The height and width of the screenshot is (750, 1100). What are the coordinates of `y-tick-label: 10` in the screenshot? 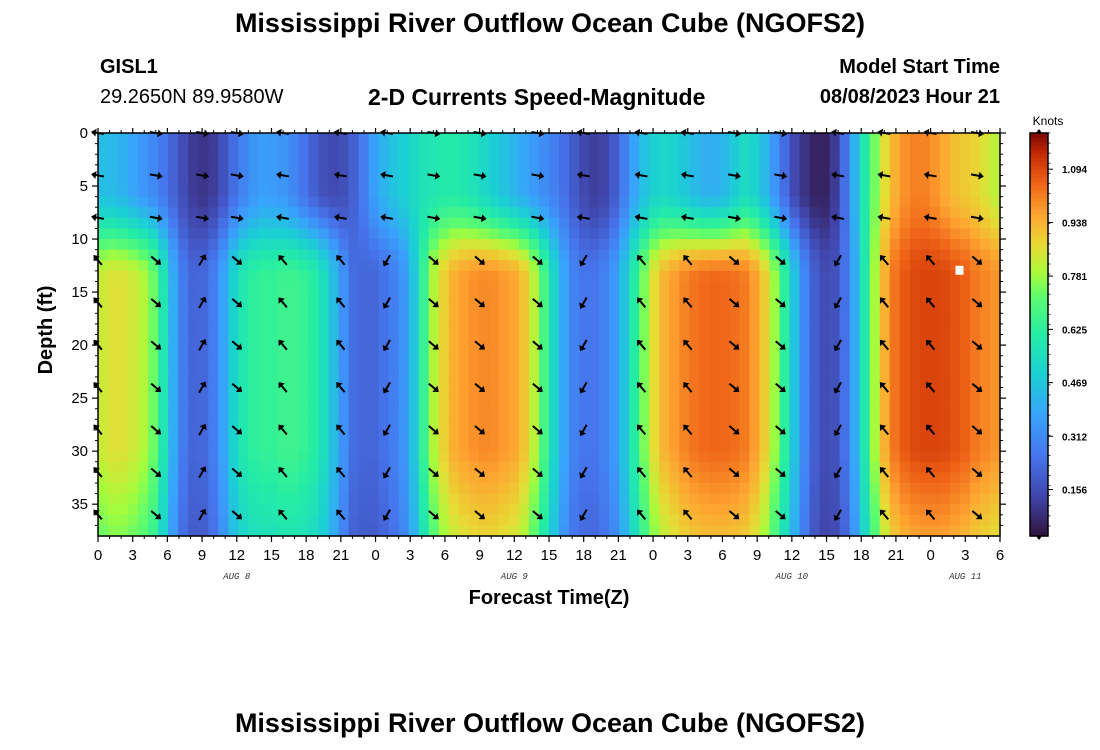 It's located at (79, 239).